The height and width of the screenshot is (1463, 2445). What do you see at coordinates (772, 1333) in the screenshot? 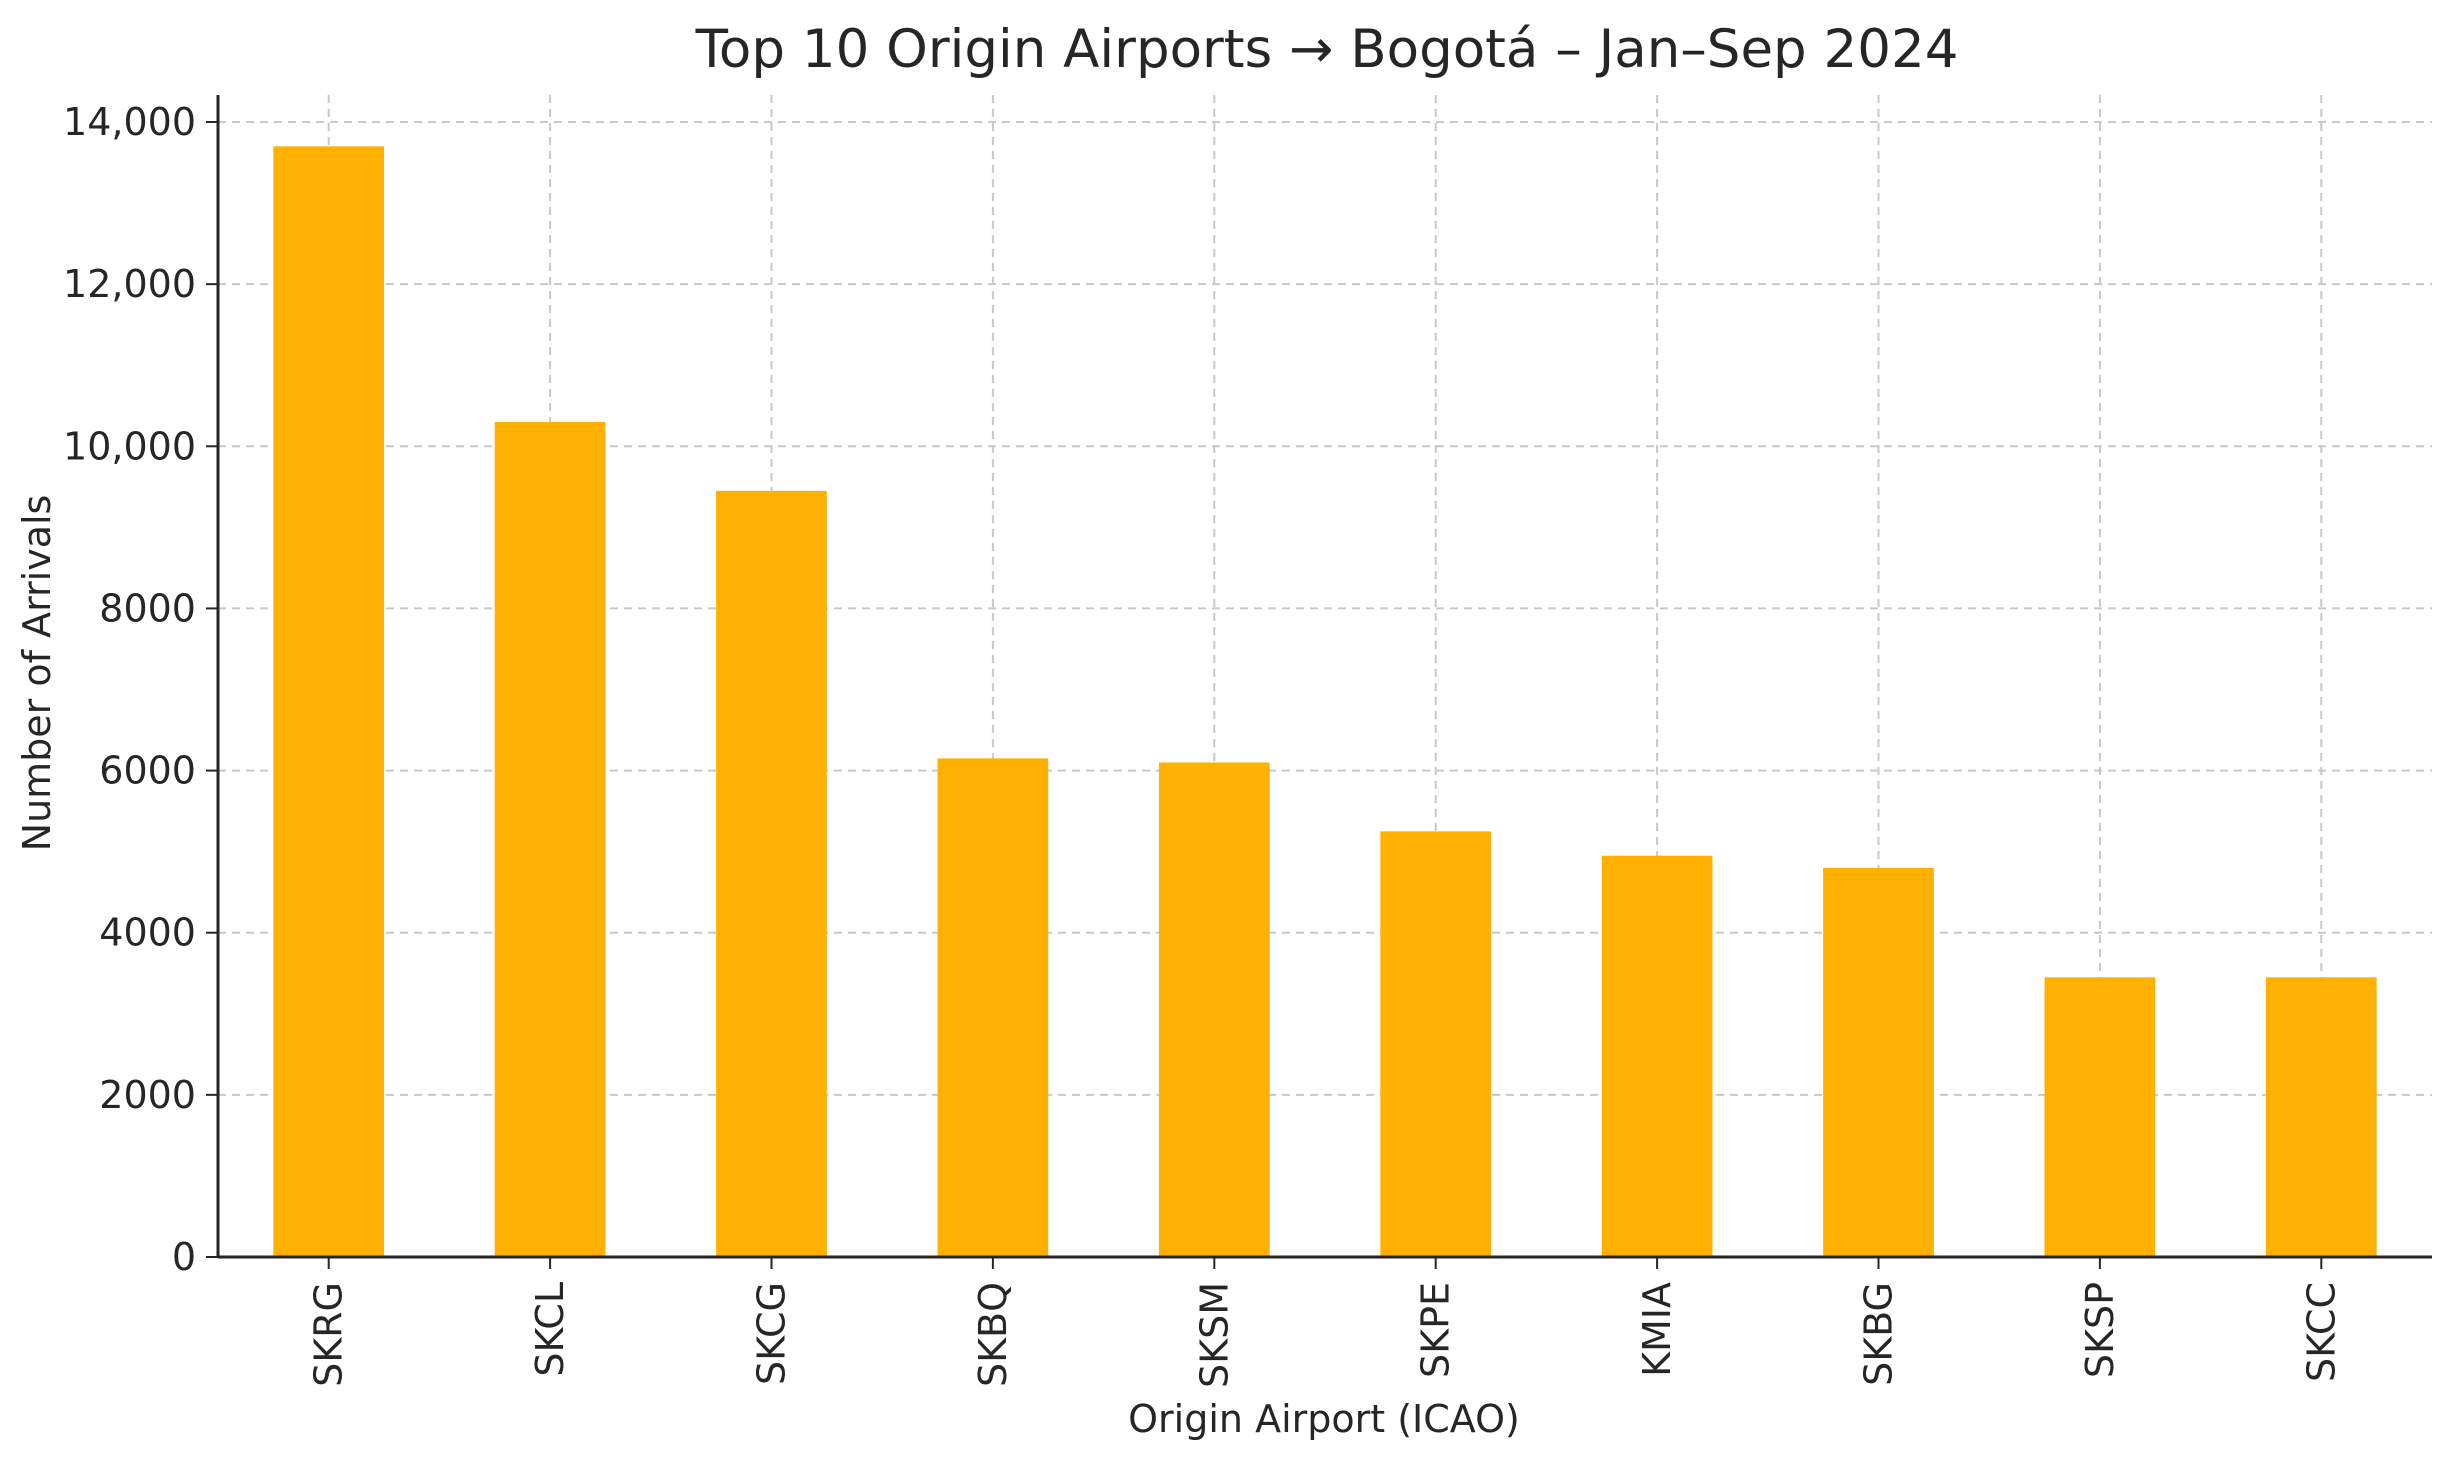
I see `x-tick-label: SKCG` at bounding box center [772, 1333].